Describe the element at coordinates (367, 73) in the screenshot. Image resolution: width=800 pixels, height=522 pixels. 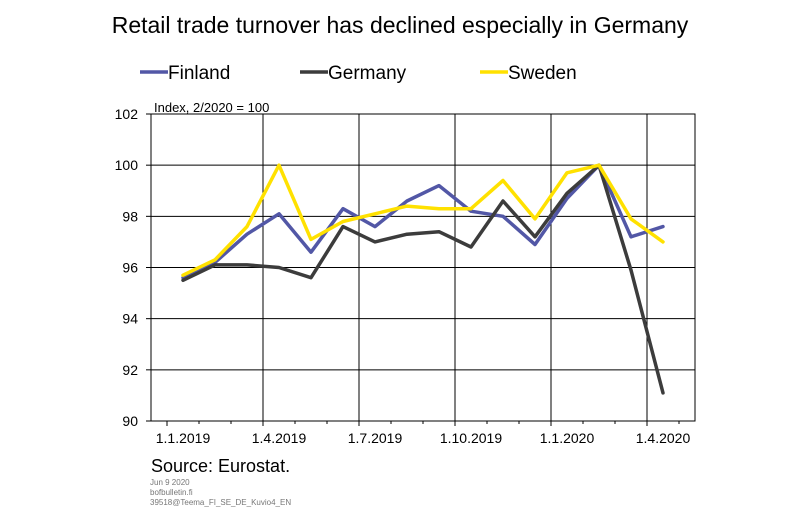
I see `legend-label-germany: Germany` at that location.